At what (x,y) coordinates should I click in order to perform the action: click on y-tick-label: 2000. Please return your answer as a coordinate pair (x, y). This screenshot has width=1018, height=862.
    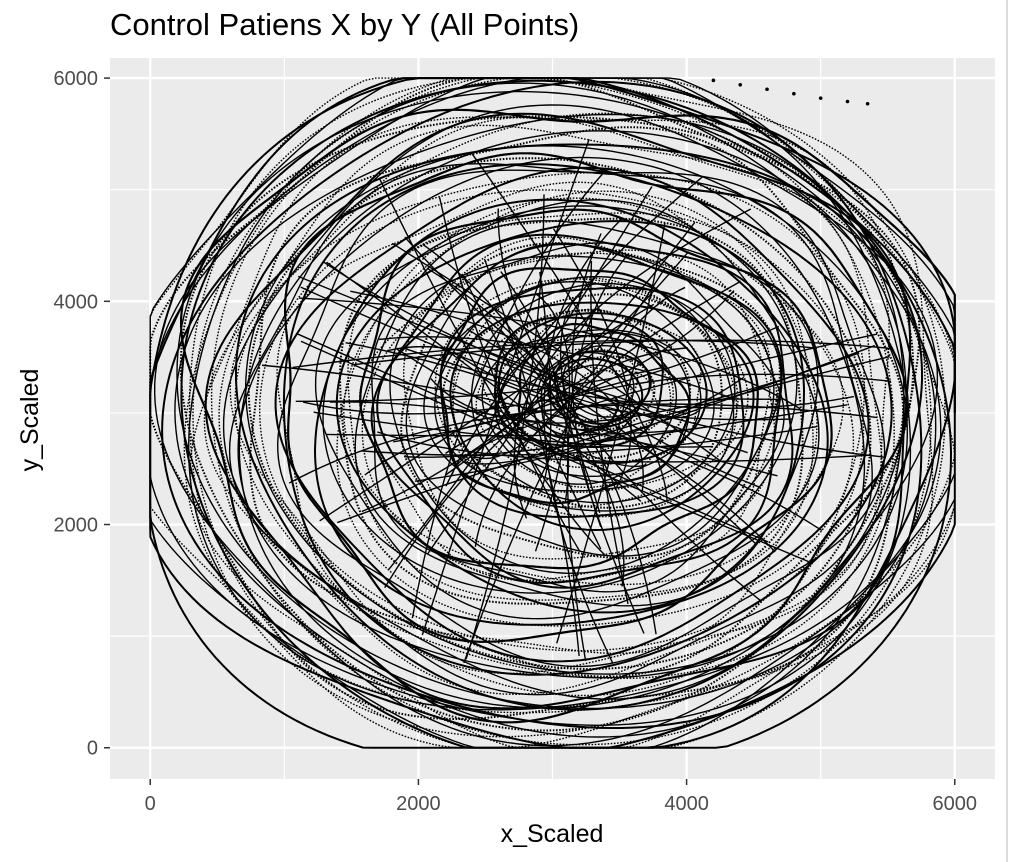
    Looking at the image, I should click on (76, 526).